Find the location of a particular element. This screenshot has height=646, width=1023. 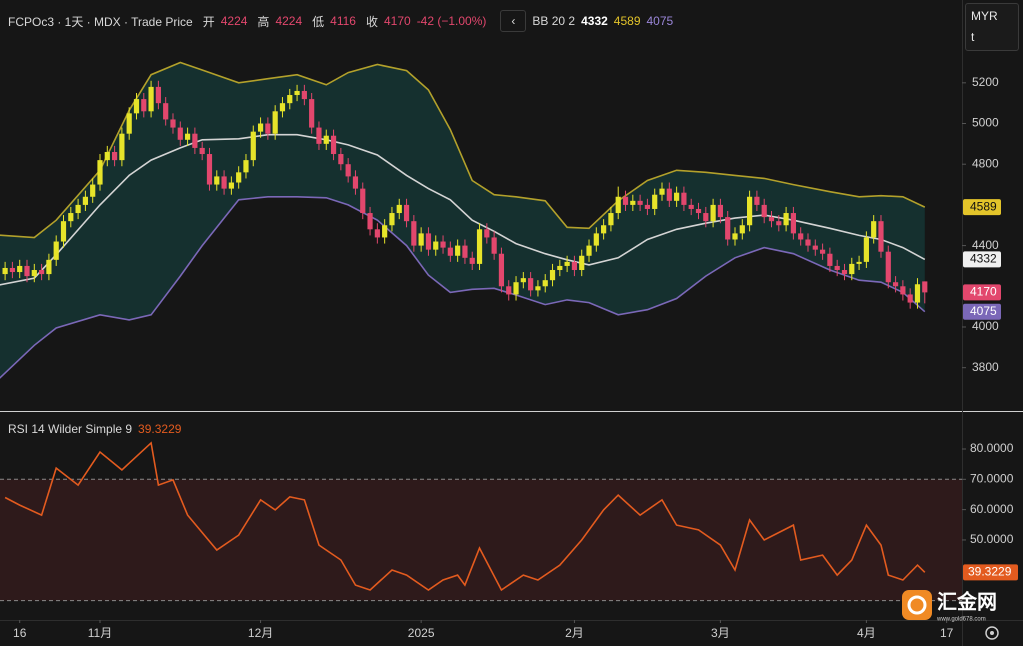

settings-icon is located at coordinates (992, 633).